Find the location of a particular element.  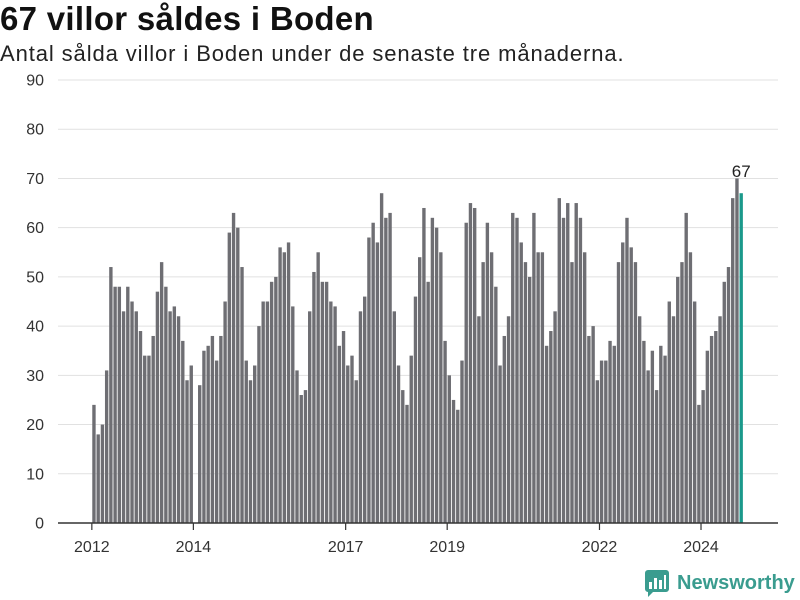

x-tick-label: 2024 is located at coordinates (701, 547).